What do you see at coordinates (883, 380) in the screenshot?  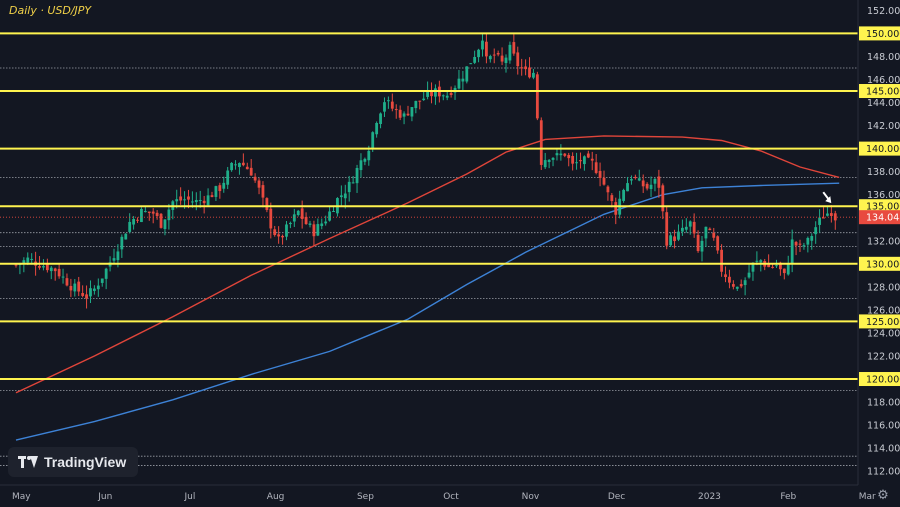 I see `level-price-label: 120.000` at bounding box center [883, 380].